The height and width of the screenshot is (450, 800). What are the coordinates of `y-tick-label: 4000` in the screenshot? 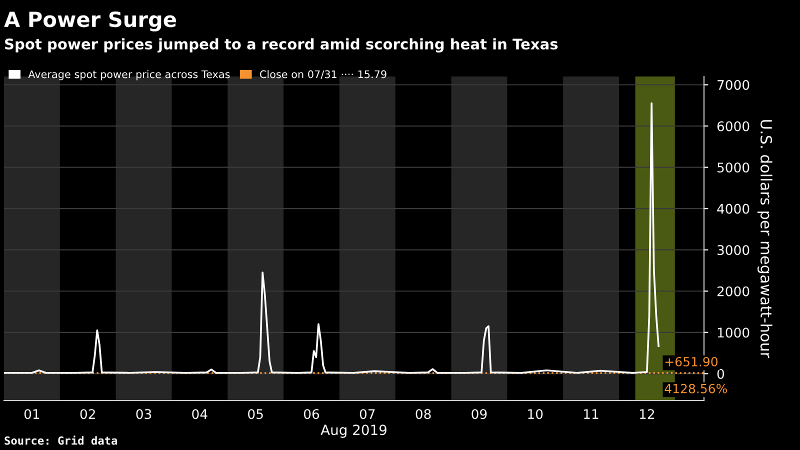 It's located at (733, 209).